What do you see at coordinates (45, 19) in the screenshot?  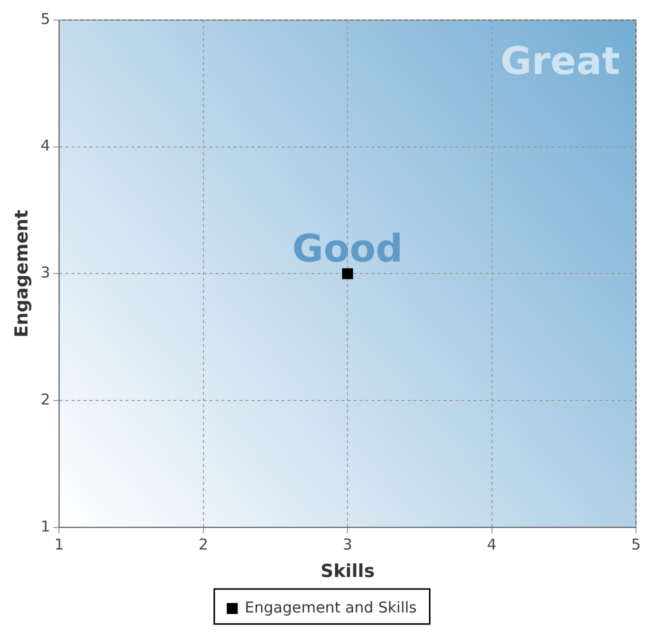 I see `y-tick-label: 5` at bounding box center [45, 19].